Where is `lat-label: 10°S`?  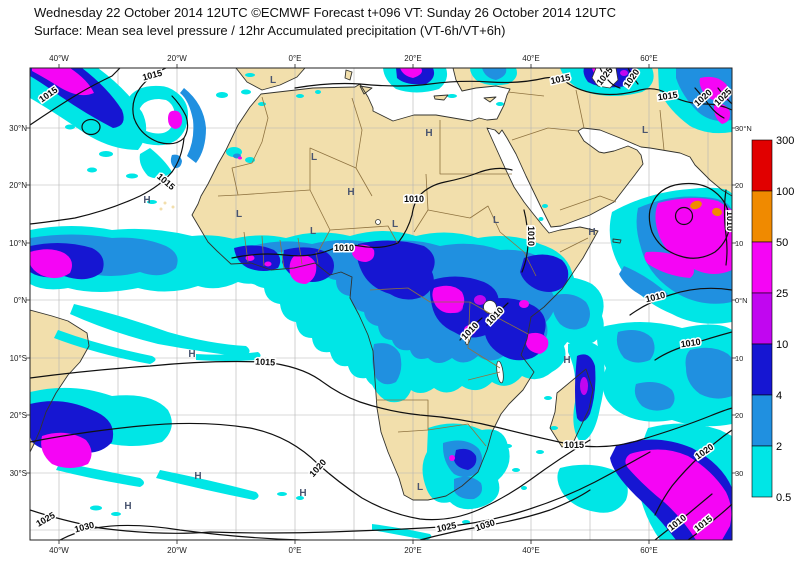 lat-label: 10°S is located at coordinates (18, 358).